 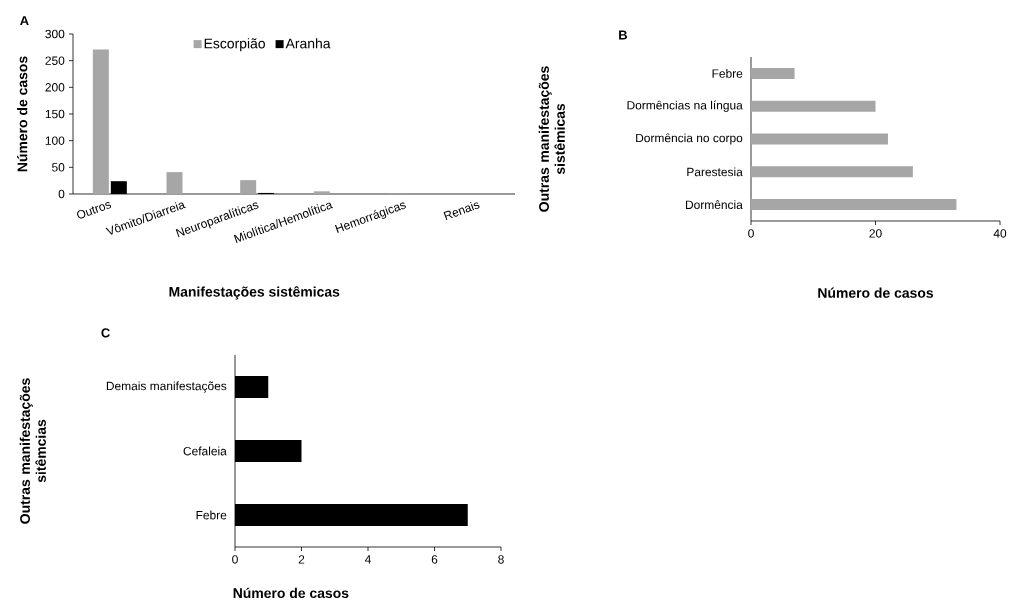 What do you see at coordinates (22, 114) in the screenshot?
I see `y-axis-title: Número de casos` at bounding box center [22, 114].